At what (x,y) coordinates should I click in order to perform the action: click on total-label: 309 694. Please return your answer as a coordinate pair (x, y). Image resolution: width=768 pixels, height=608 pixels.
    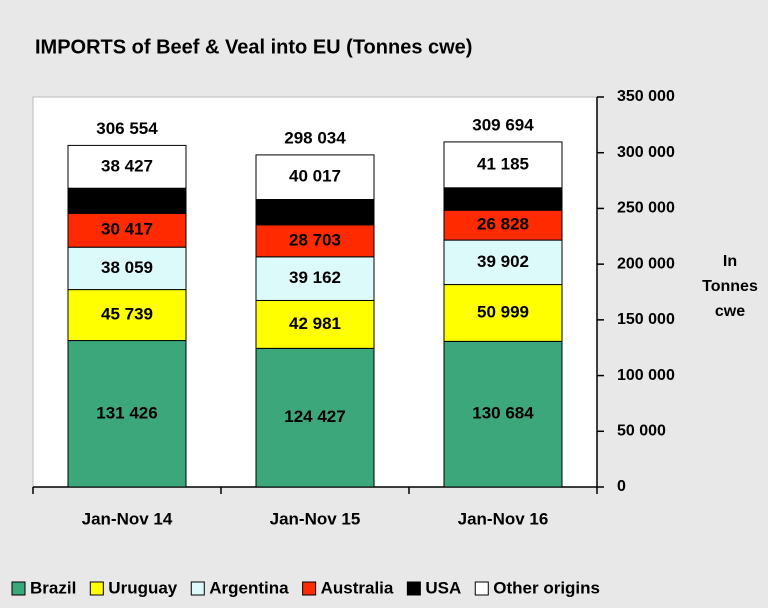
    Looking at the image, I should click on (503, 124).